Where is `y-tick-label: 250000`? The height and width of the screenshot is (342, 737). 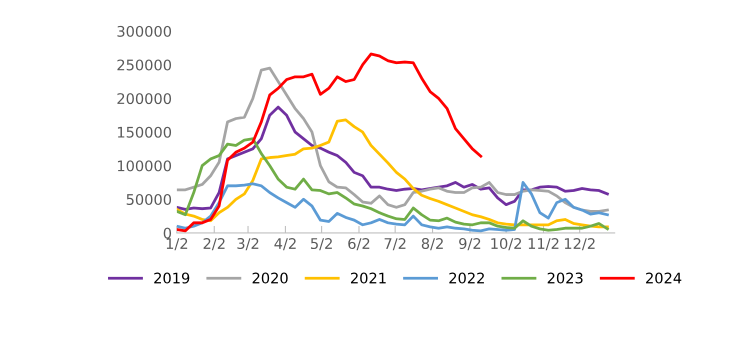
y-tick-label: 250000 is located at coordinates (144, 64).